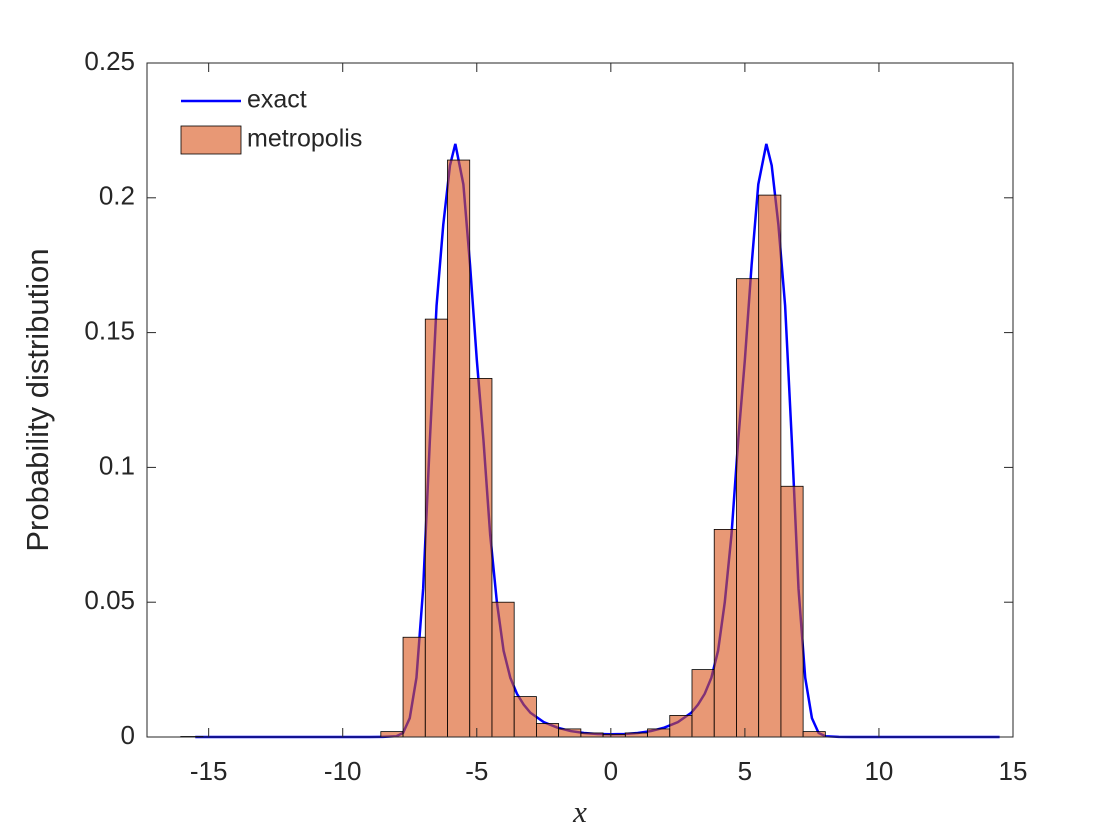 The width and height of the screenshot is (1120, 840). Describe the element at coordinates (304, 139) in the screenshot. I see `legend-label: metropolis` at that location.